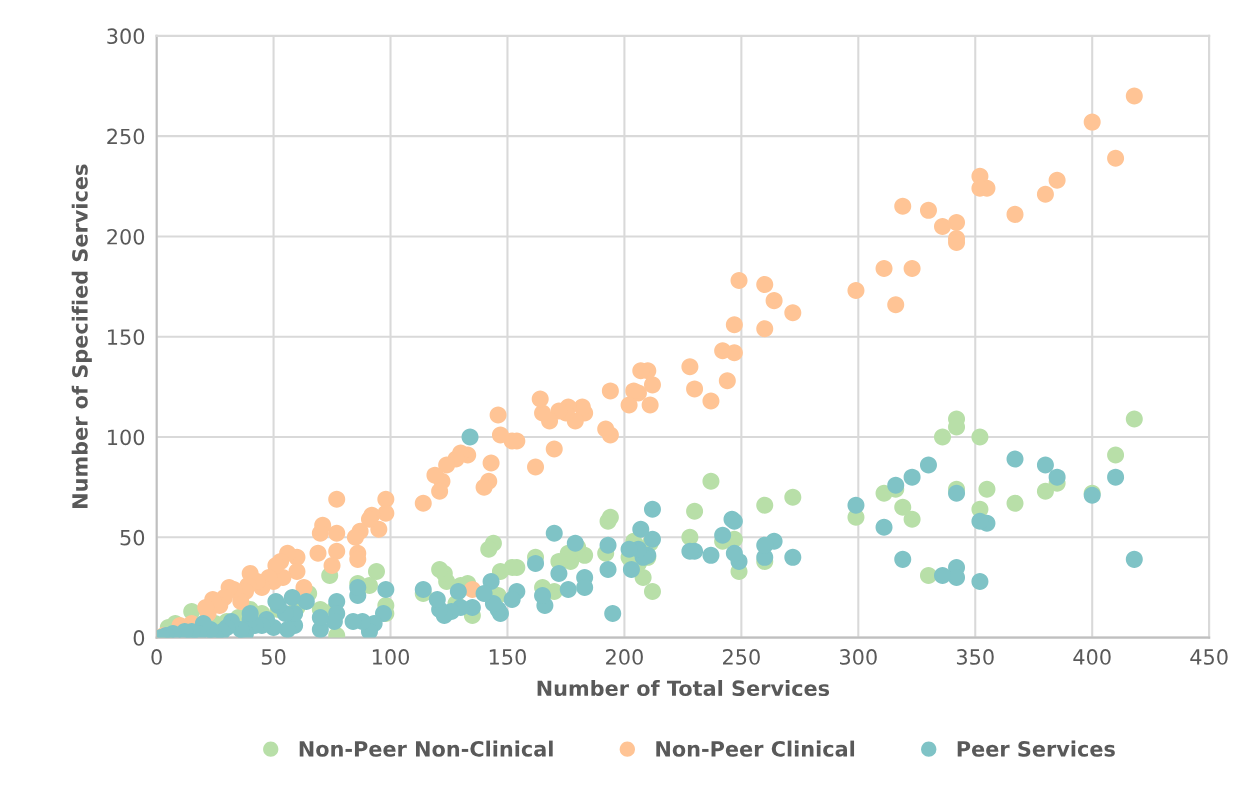 Image resolution: width=1253 pixels, height=797 pixels. What do you see at coordinates (126, 236) in the screenshot?
I see `y-tick-label: 200` at bounding box center [126, 236].